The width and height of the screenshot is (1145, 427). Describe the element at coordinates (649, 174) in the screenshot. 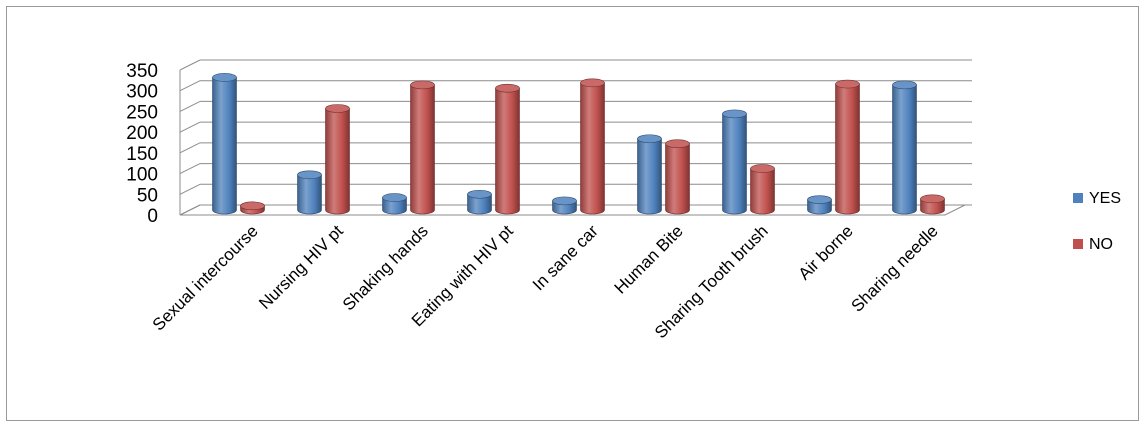

I see `bar-yes-human-bite` at that location.